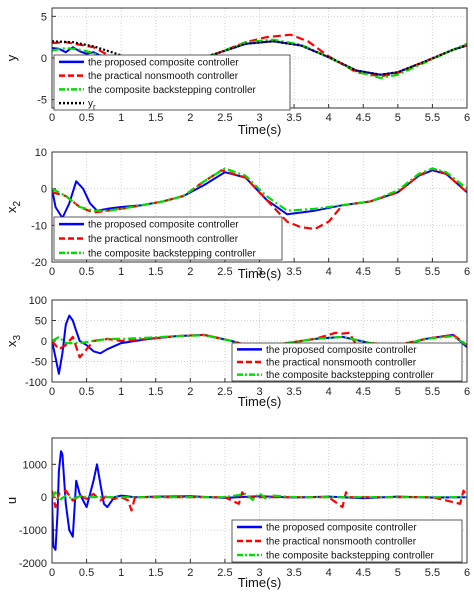 The width and height of the screenshot is (474, 593). Describe the element at coordinates (33, 531) in the screenshot. I see `y-tick-label: -1000` at that location.